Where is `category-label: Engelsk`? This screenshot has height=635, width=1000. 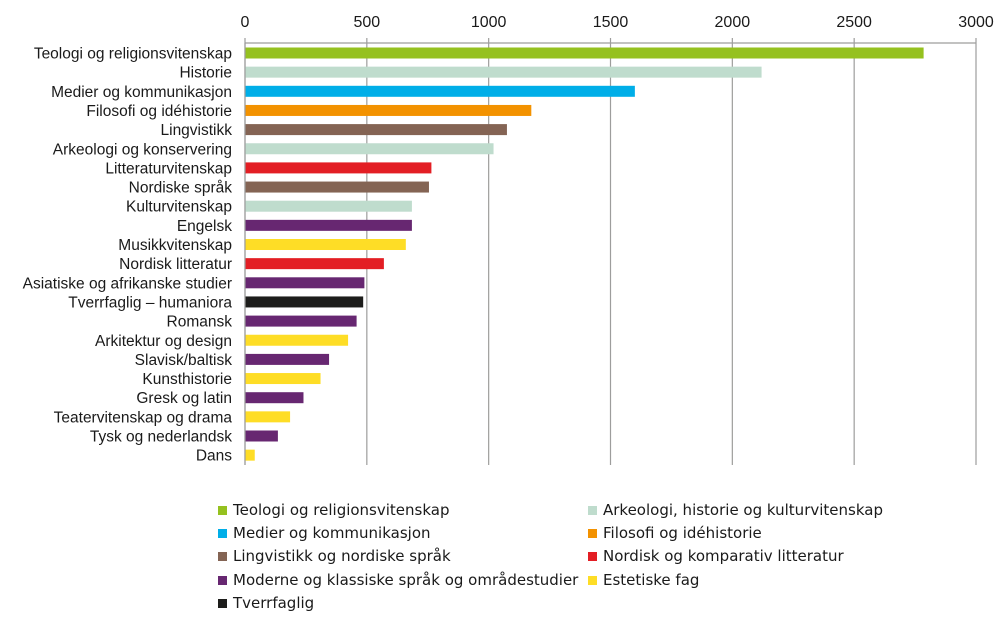 category-label: Engelsk is located at coordinates (204, 226).